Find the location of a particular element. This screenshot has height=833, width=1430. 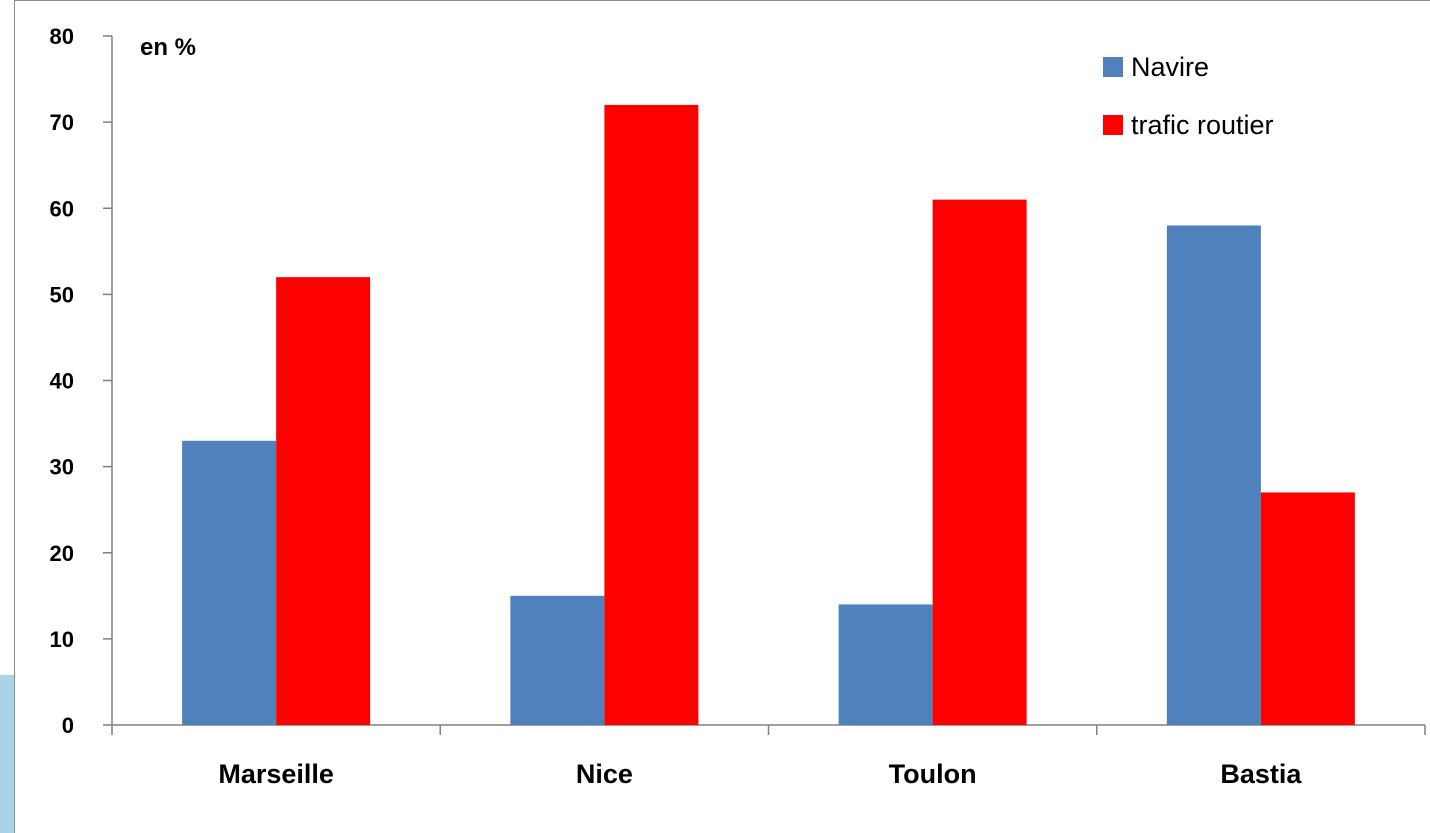

legend-label-navire: Navire is located at coordinates (1170, 67).